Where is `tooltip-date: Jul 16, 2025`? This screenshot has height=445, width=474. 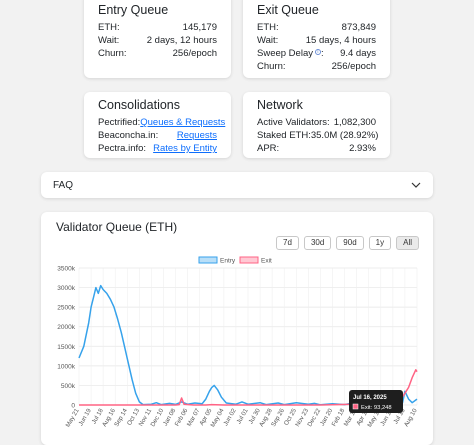
tooltip-date: Jul 16, 2025 is located at coordinates (370, 398).